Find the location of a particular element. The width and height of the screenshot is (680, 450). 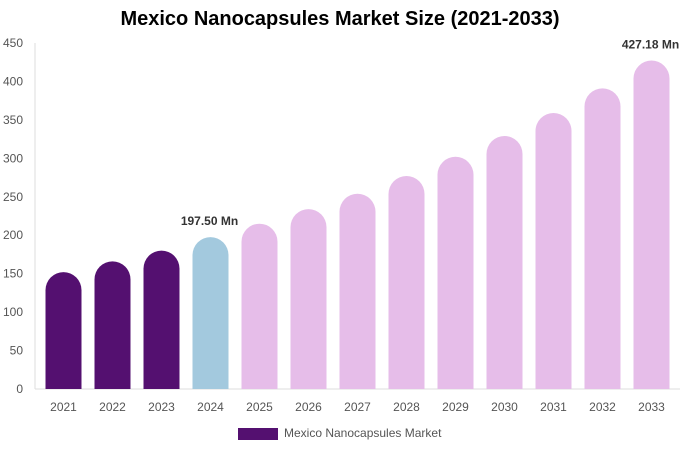

x-tick-label: 2024 is located at coordinates (210, 407).